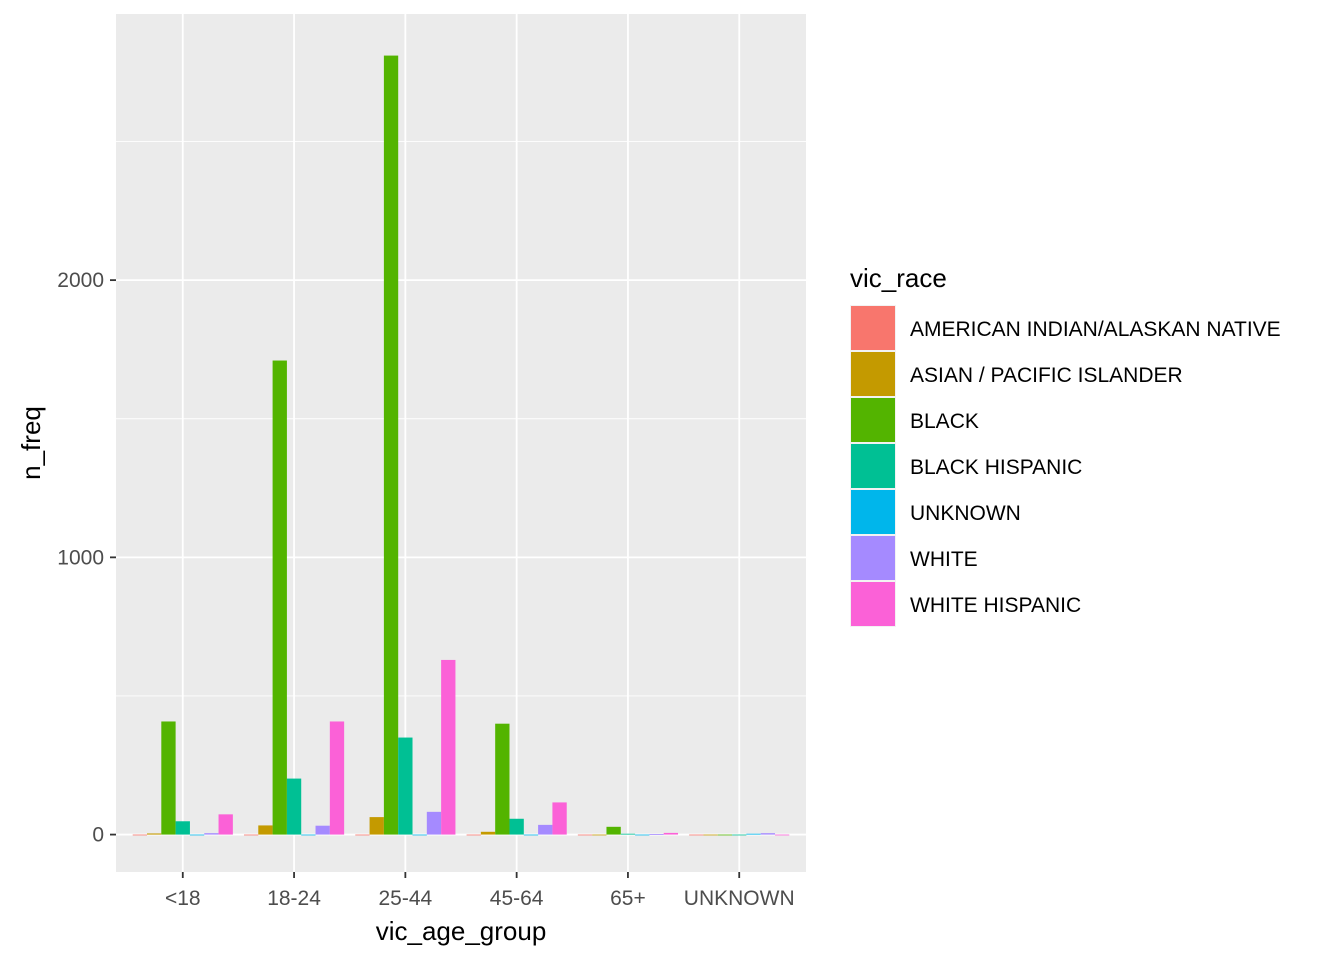 The height and width of the screenshot is (960, 1344). I want to click on legend-label: BLACK HISPANIC, so click(996, 467).